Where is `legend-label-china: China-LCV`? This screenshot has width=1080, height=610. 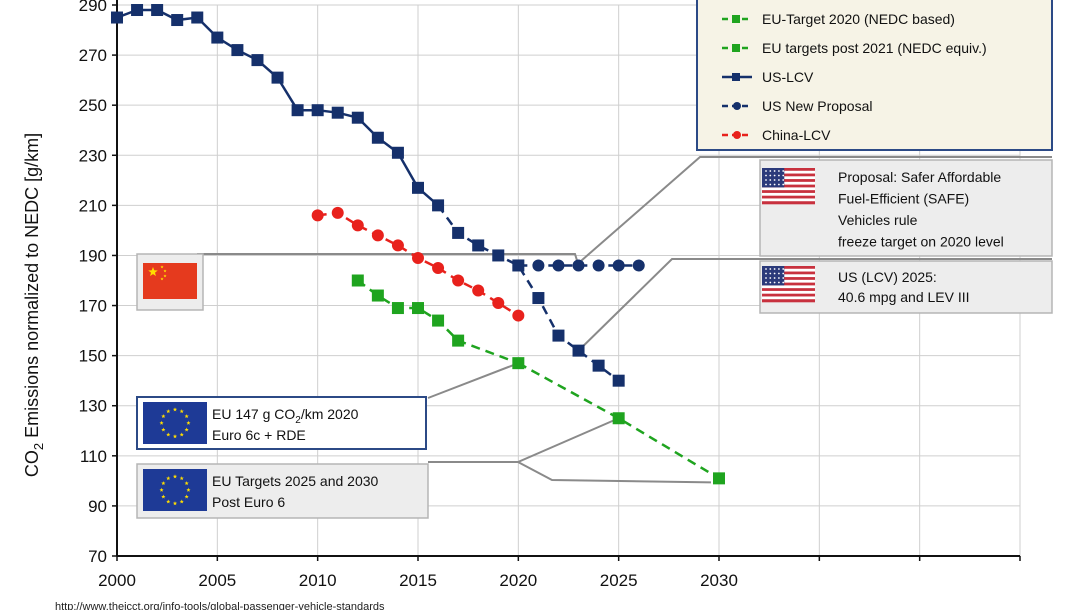 legend-label-china: China-LCV is located at coordinates (796, 135).